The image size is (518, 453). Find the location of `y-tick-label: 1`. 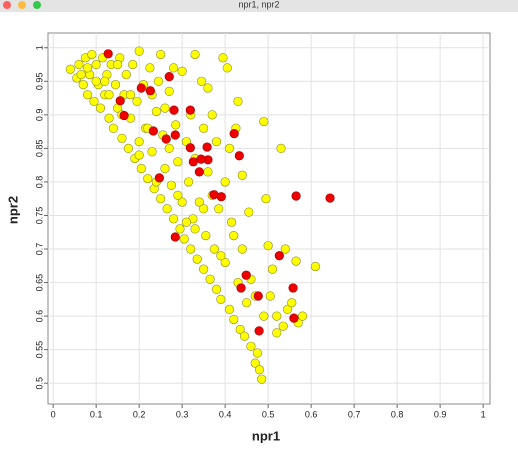

y-tick-label: 1 is located at coordinates (39, 47).